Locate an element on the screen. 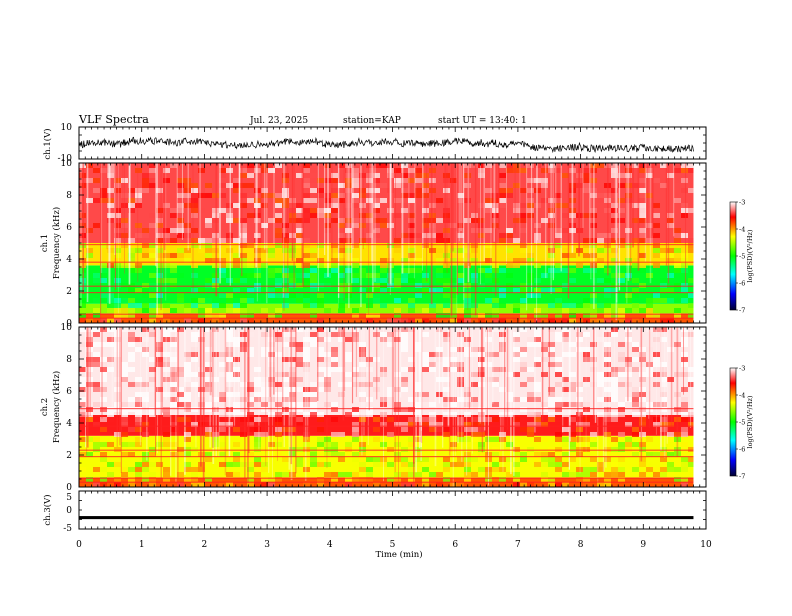  ch1-colorbar-label: log(PSD)(V²/Hz) is located at coordinates (750, 255).